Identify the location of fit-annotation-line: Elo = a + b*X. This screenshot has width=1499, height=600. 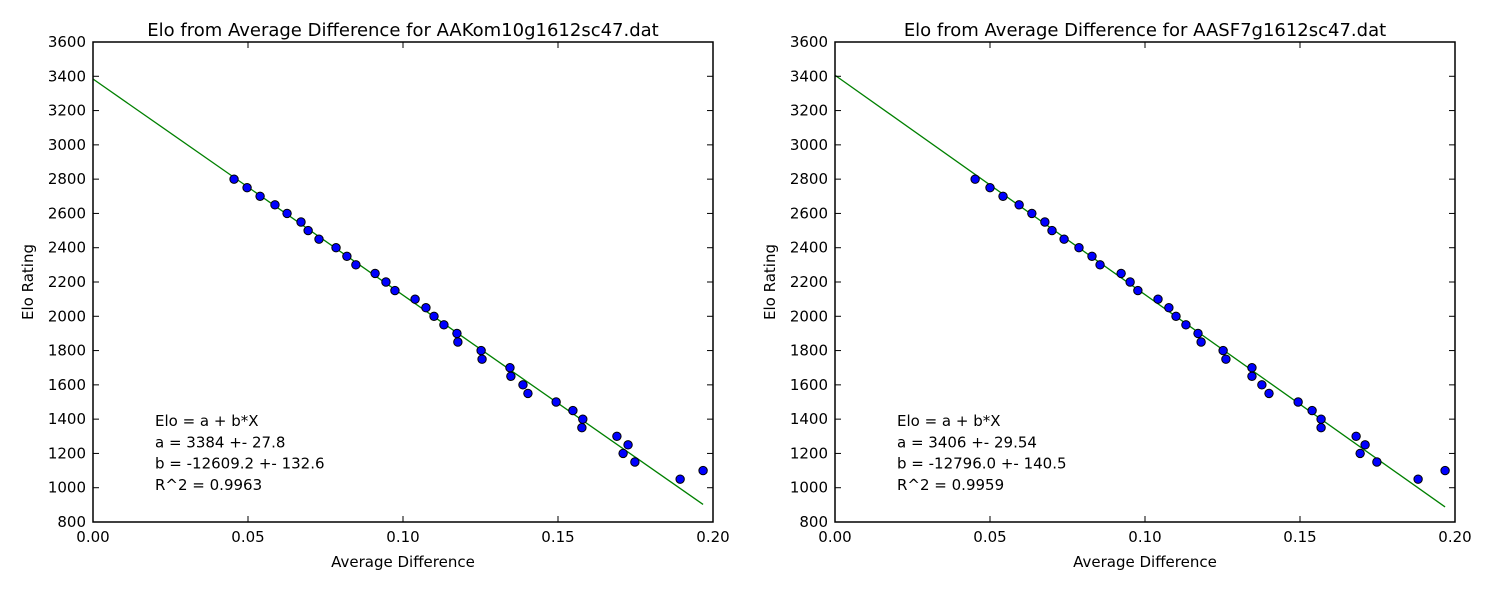
(207, 421).